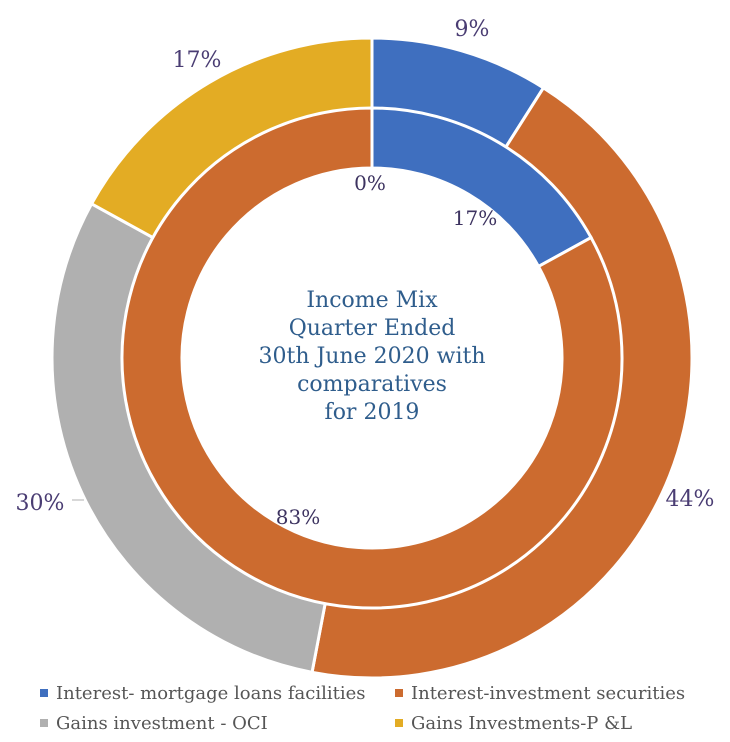  Describe the element at coordinates (197, 60) in the screenshot. I see `outer-label-pl: 17%` at that location.